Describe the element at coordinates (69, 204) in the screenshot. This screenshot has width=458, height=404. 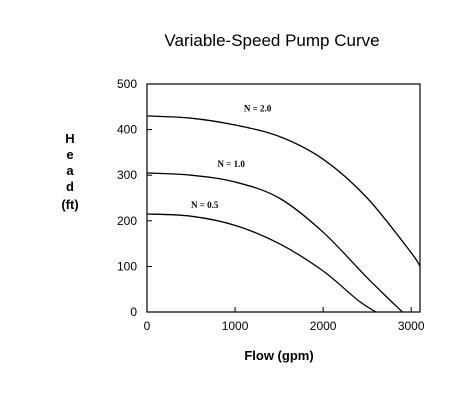
I see `y-axis-label-unit: (ft)` at that location.